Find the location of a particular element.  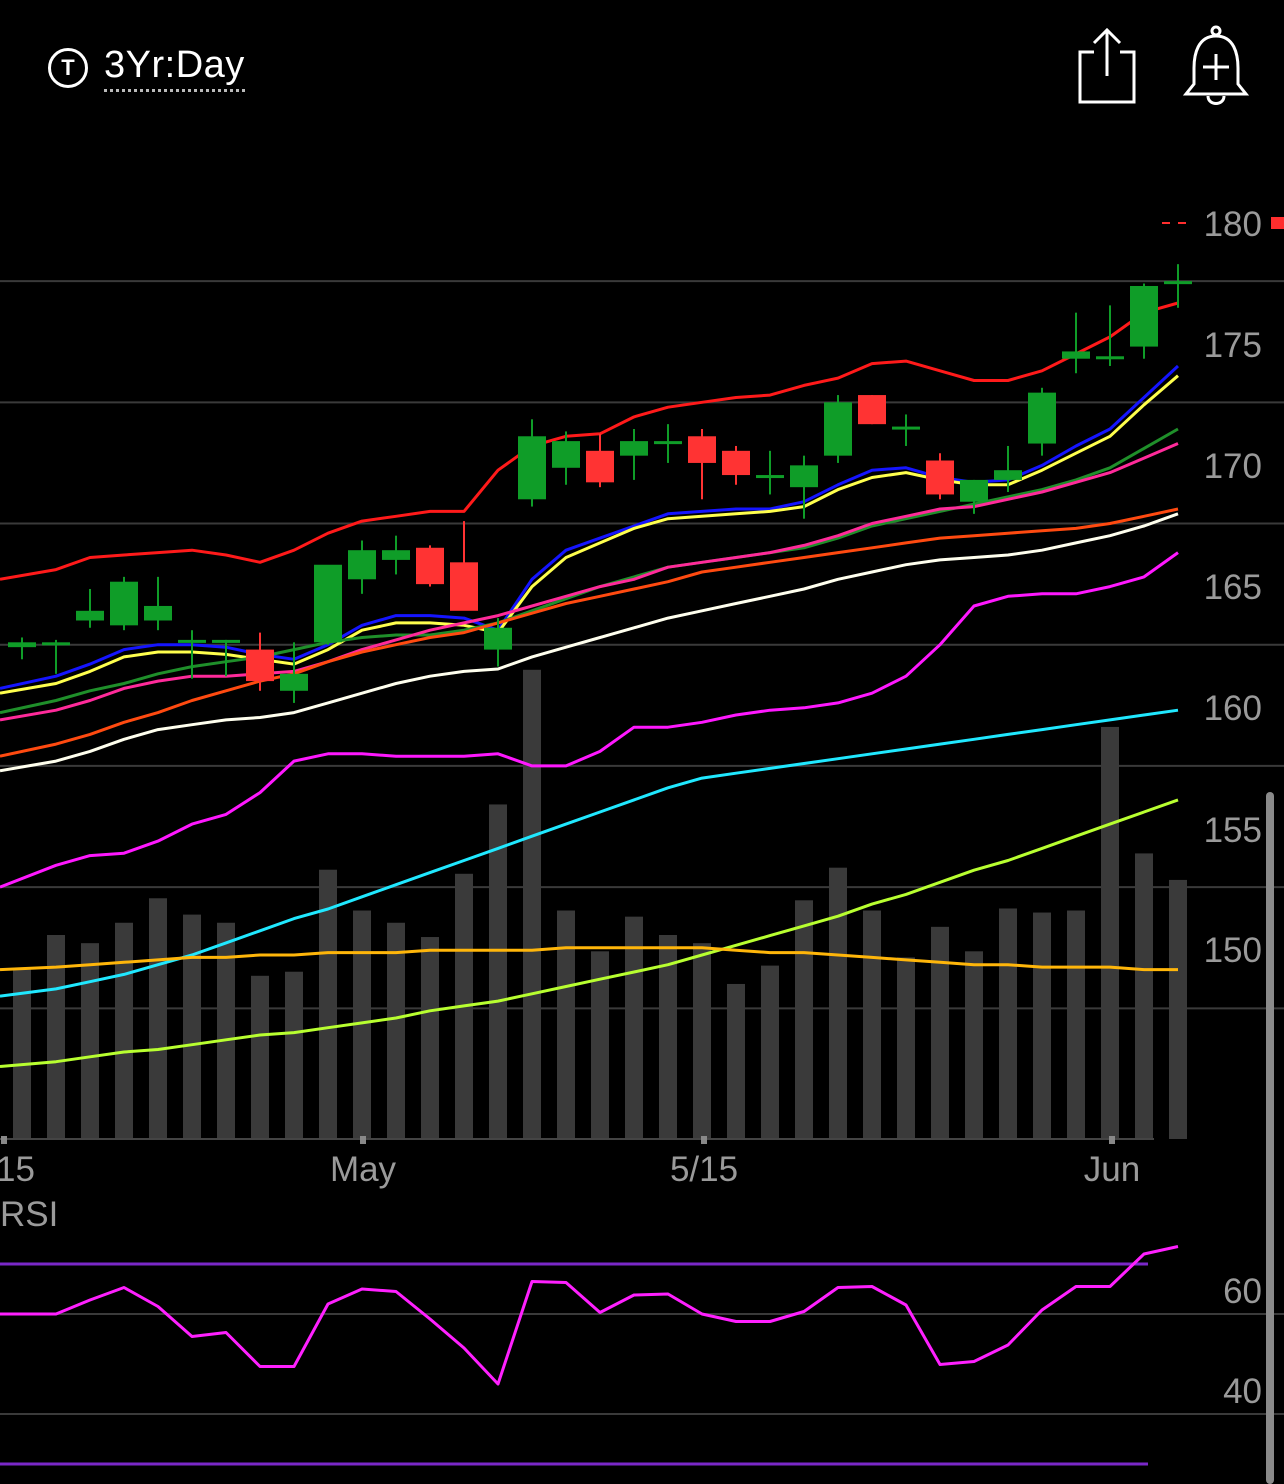

share-icon is located at coordinates (1107, 65).